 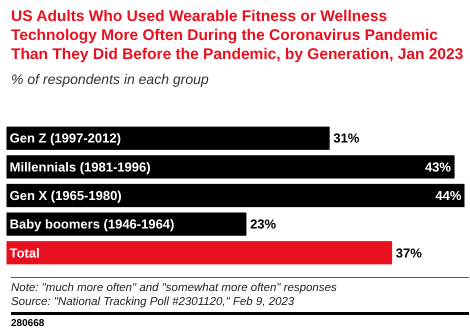 I want to click on data-label: 37%, so click(x=409, y=252).